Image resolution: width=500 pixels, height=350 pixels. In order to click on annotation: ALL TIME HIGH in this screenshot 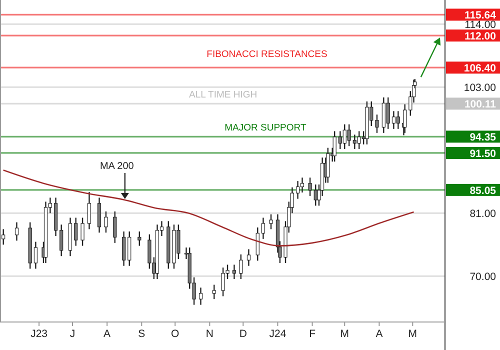, I will do `click(223, 95)`.